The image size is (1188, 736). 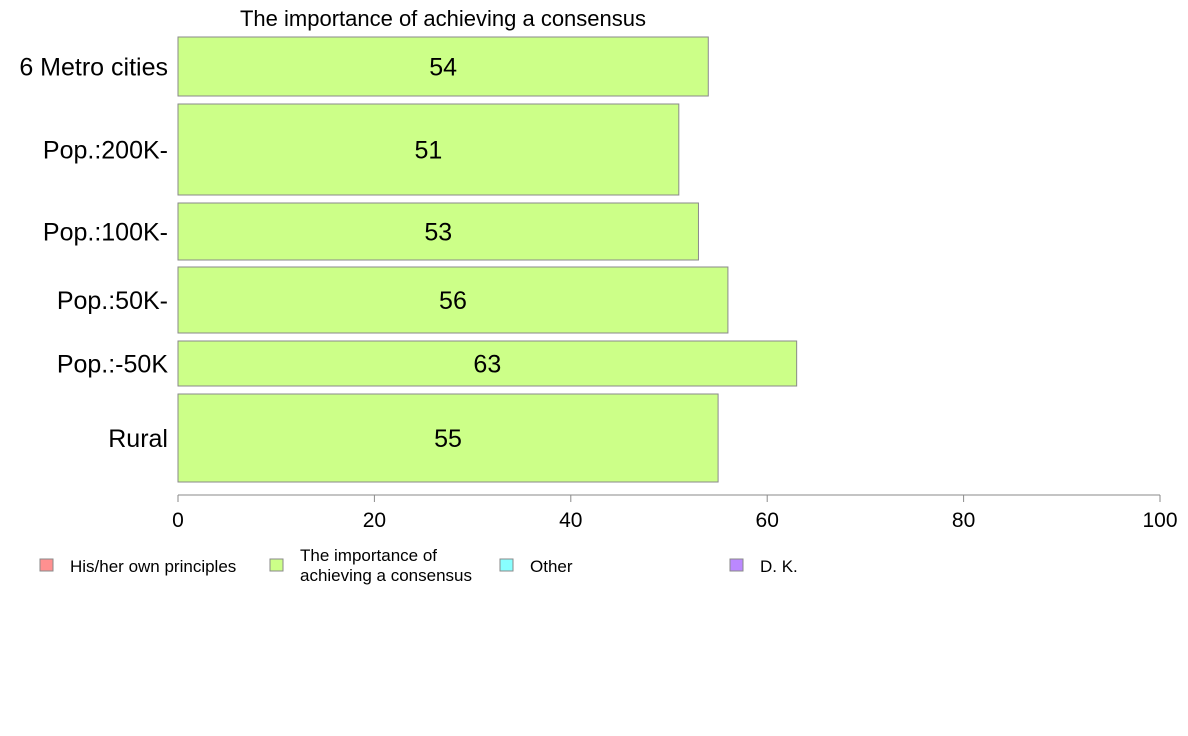 I want to click on category-label: Pop.:200K-, so click(x=105, y=151).